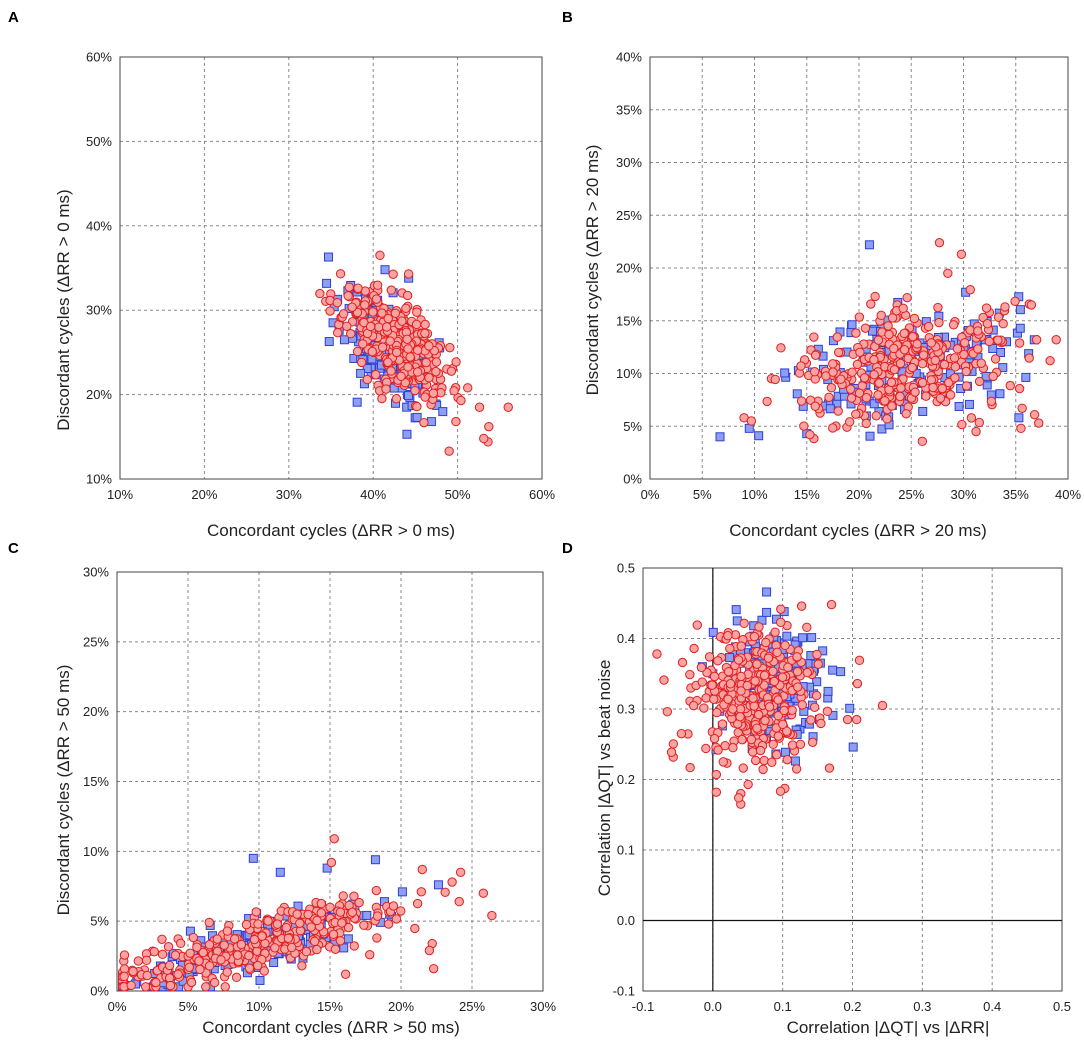 The width and height of the screenshot is (1084, 1056). I want to click on panel-a-x-tick-label: 60%, so click(542, 494).